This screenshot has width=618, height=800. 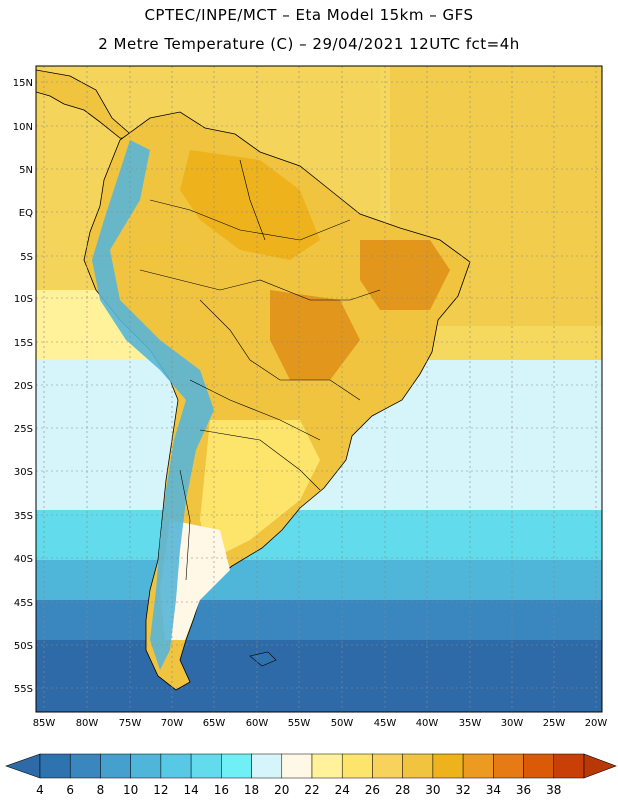 I want to click on colorbar-label: 4, so click(x=40, y=790).